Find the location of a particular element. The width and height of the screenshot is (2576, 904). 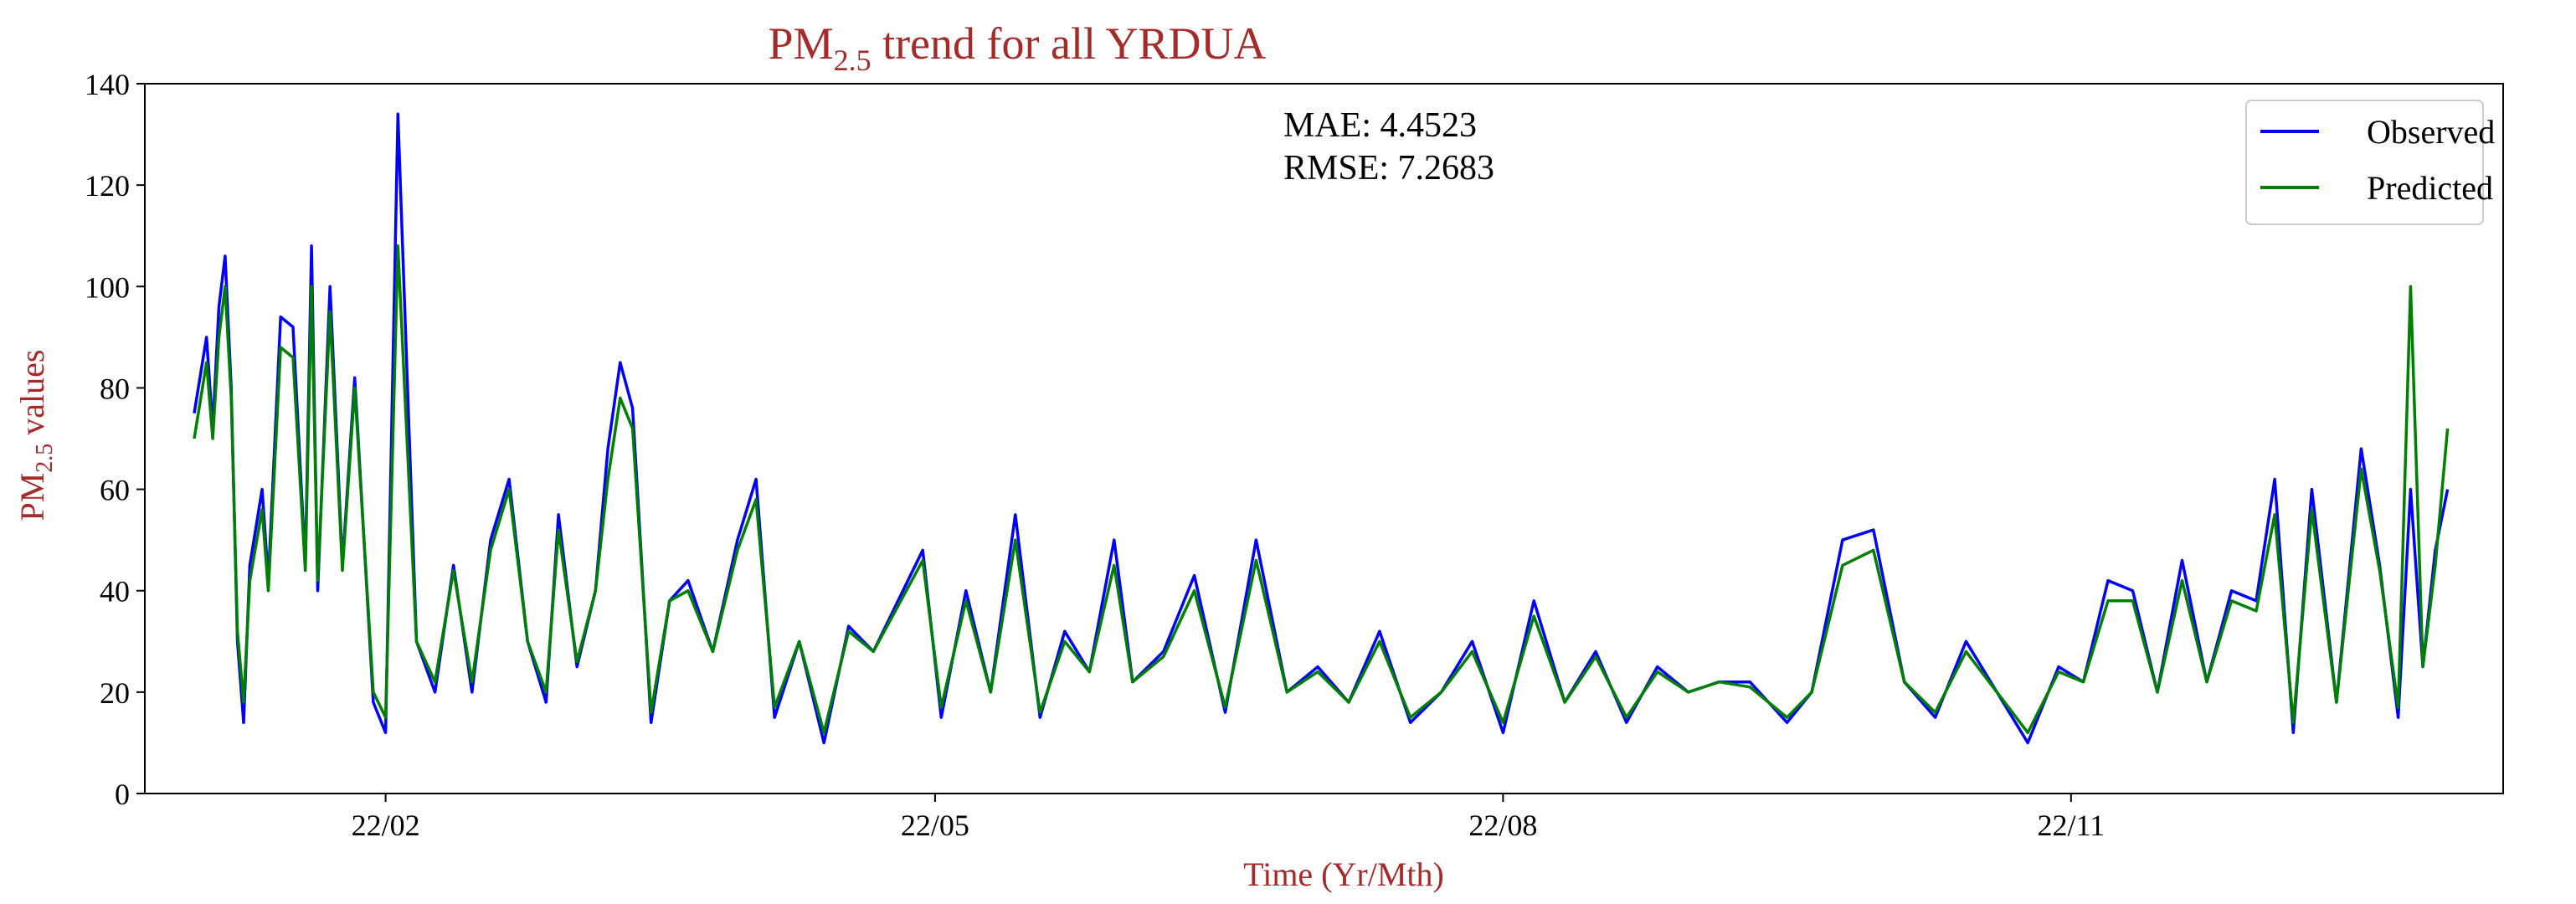

y-tick-label: 60 is located at coordinates (115, 490).